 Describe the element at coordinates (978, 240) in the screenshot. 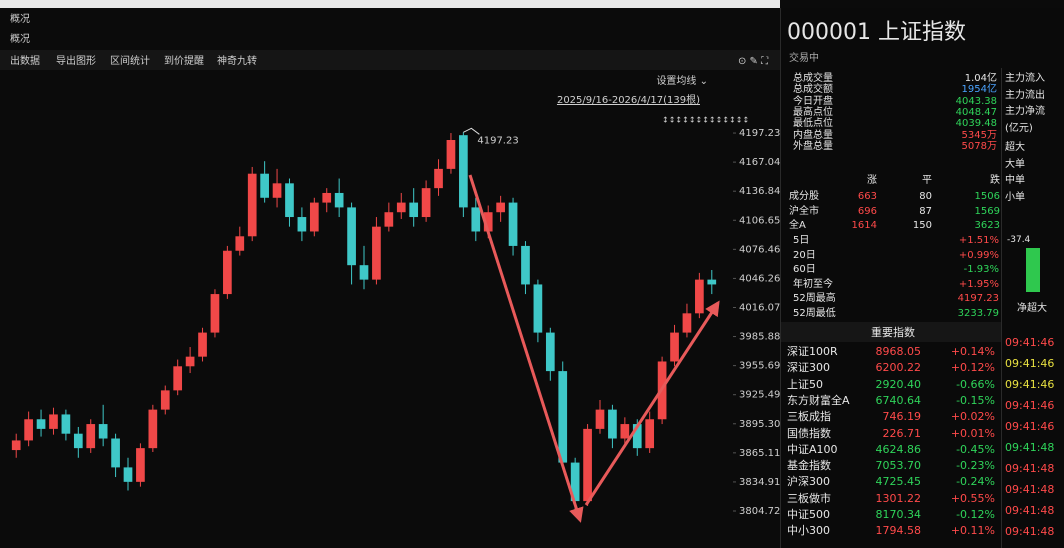

I see `return-value: +1.51%` at that location.